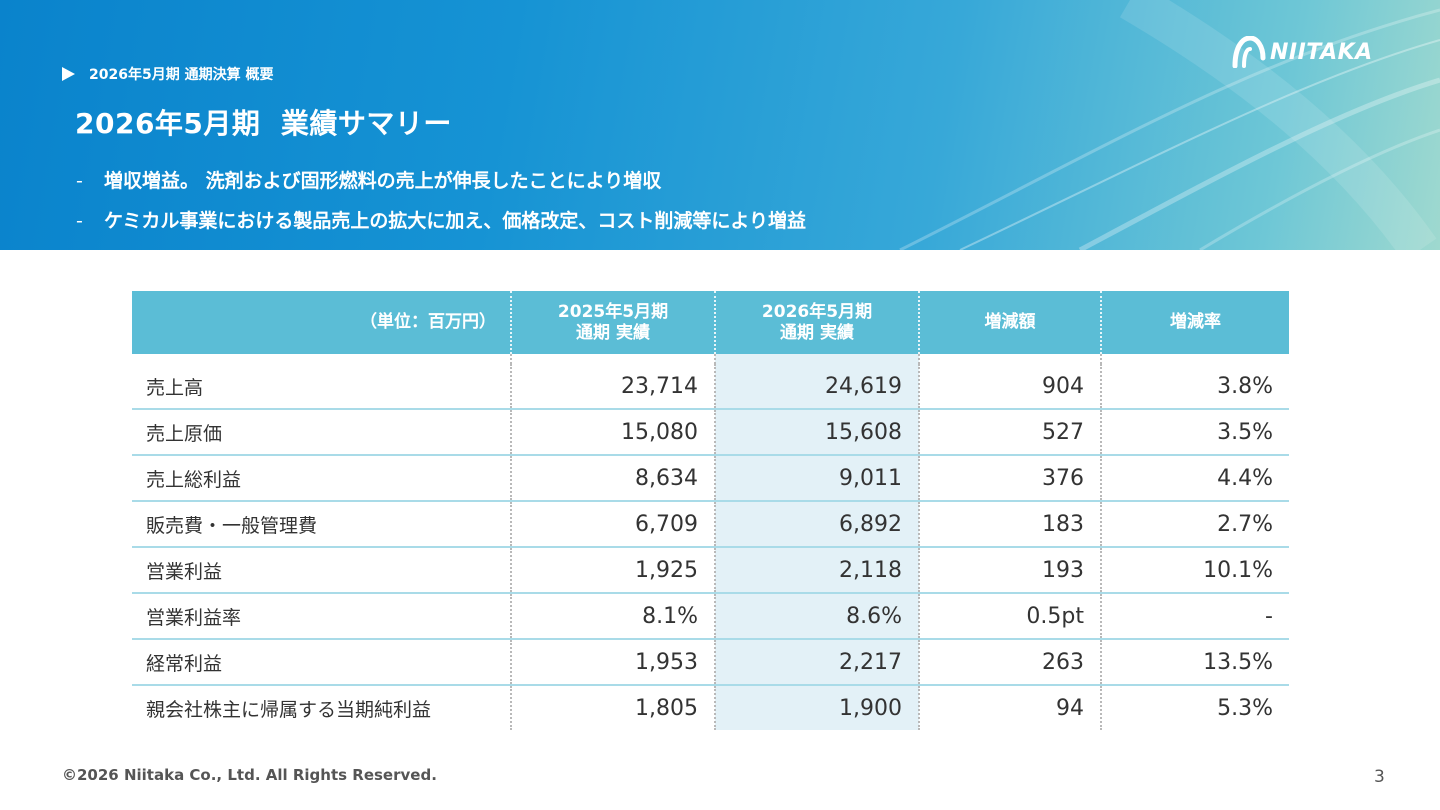  Describe the element at coordinates (816, 432) in the screenshot. I see `value-fy2026: 15,608` at that location.